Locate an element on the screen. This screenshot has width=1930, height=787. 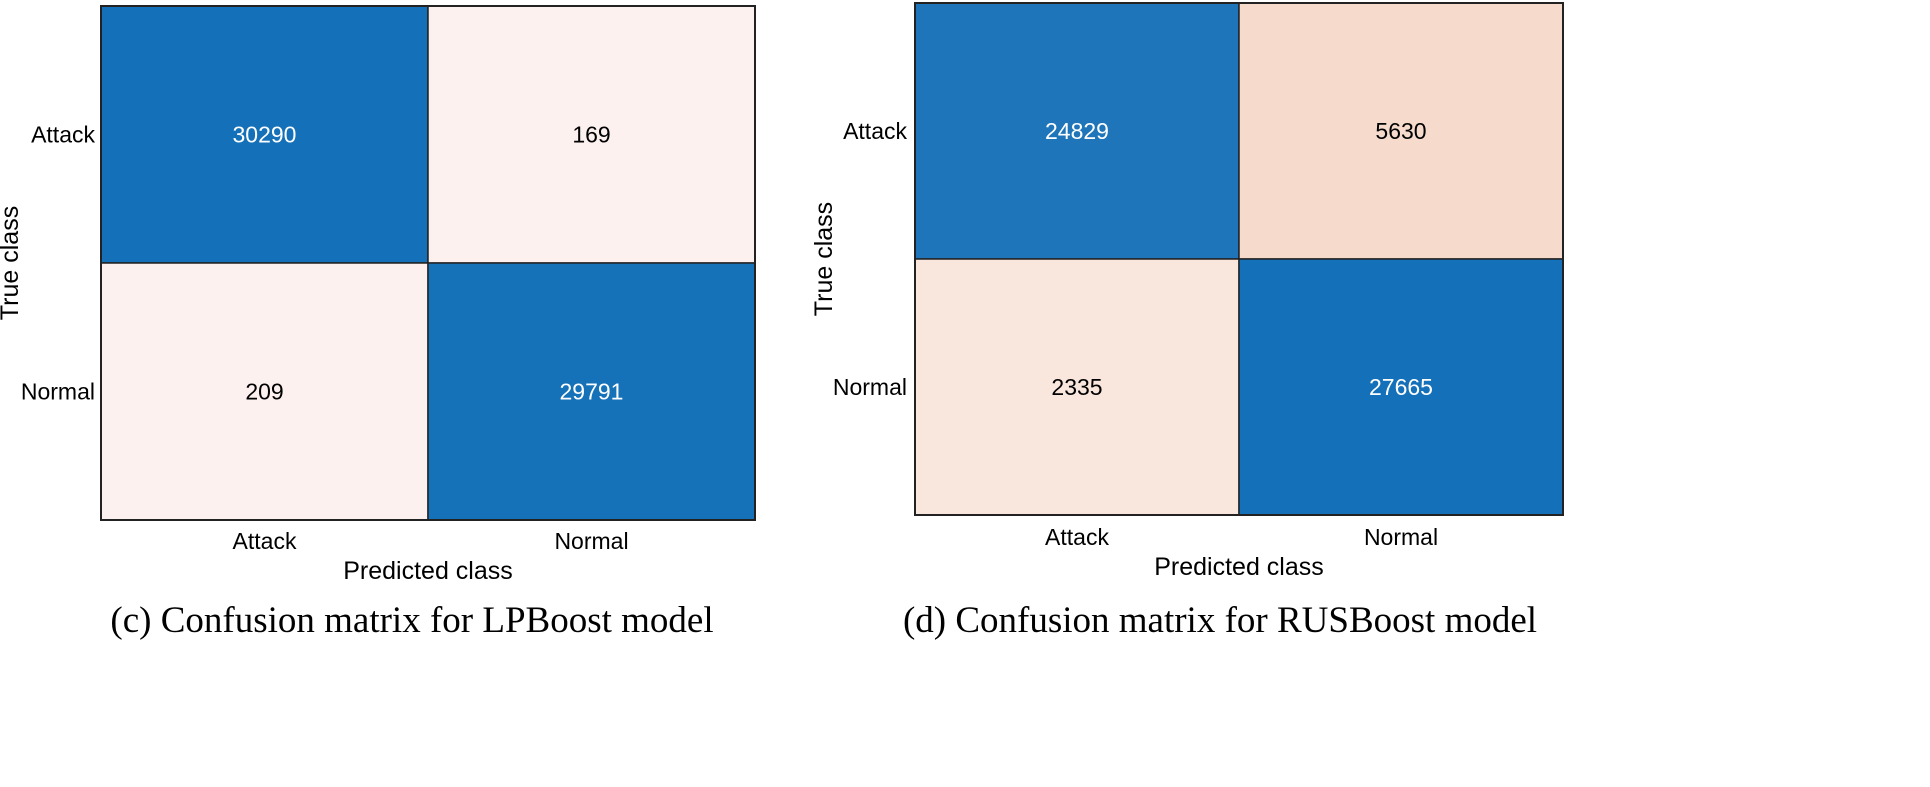
cell-value: 5630 is located at coordinates (1400, 131).